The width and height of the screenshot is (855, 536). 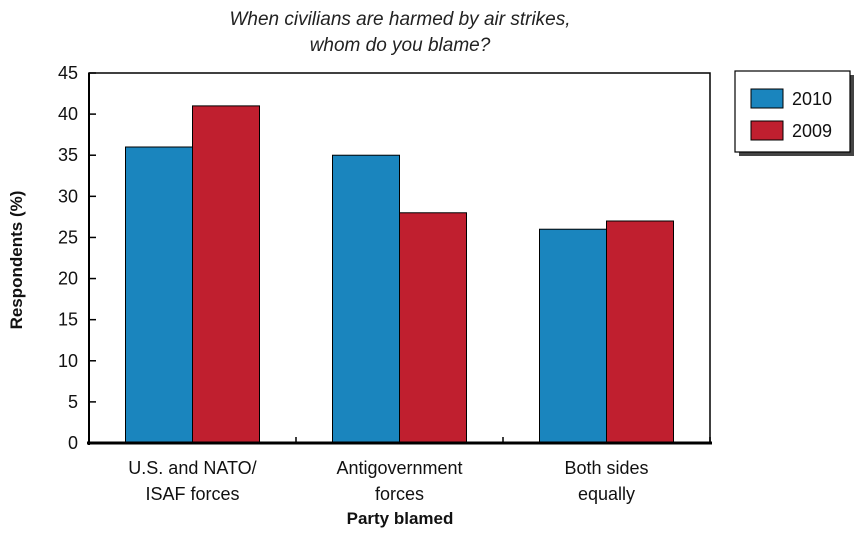 What do you see at coordinates (68, 73) in the screenshot?
I see `y-tick-label-45: 45` at bounding box center [68, 73].